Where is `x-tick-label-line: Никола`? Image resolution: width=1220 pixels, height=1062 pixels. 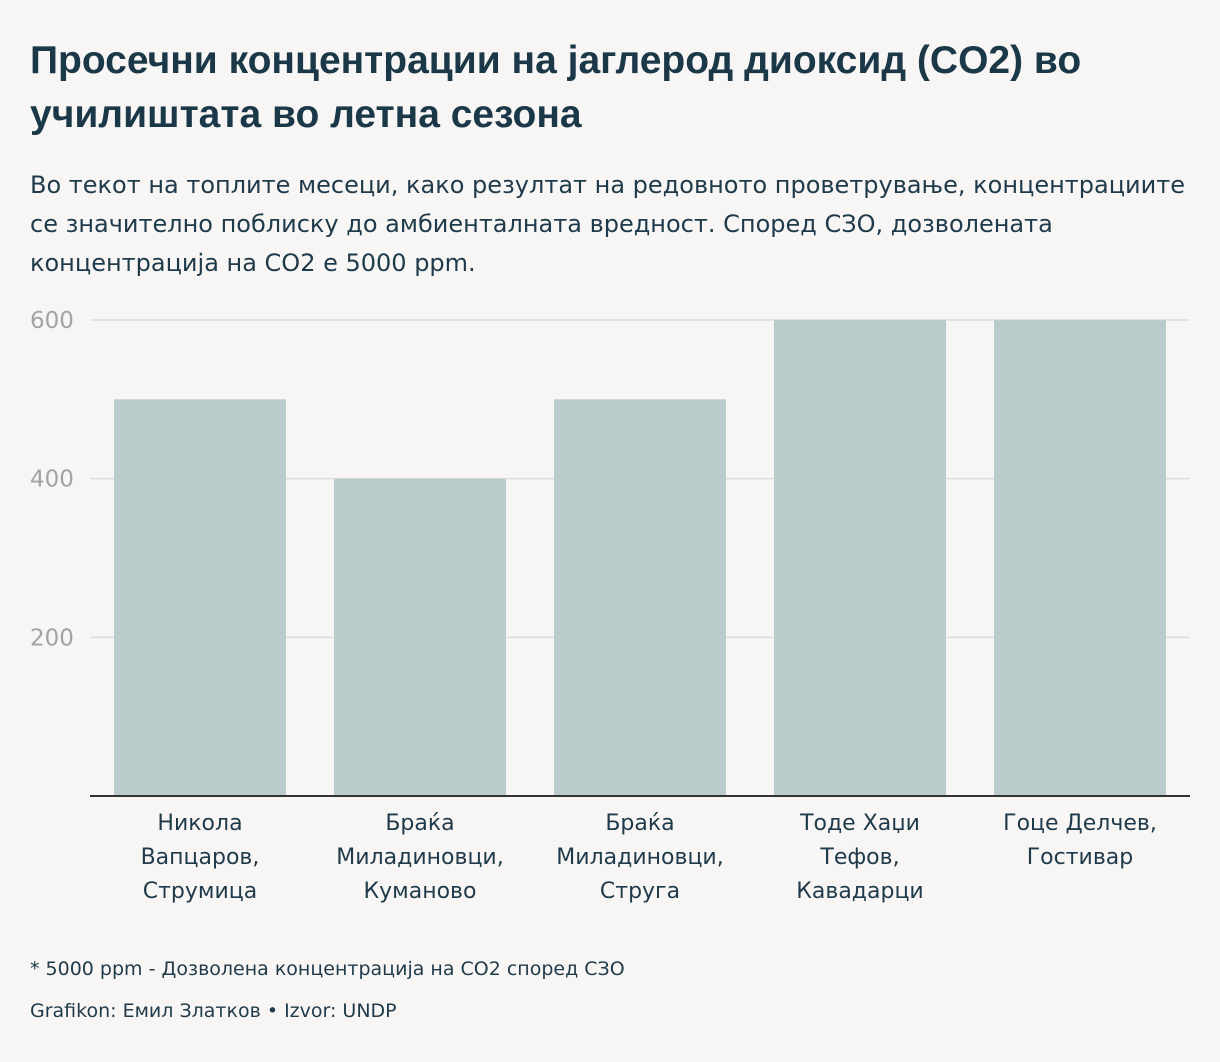
x-tick-label-line: Никола is located at coordinates (199, 823).